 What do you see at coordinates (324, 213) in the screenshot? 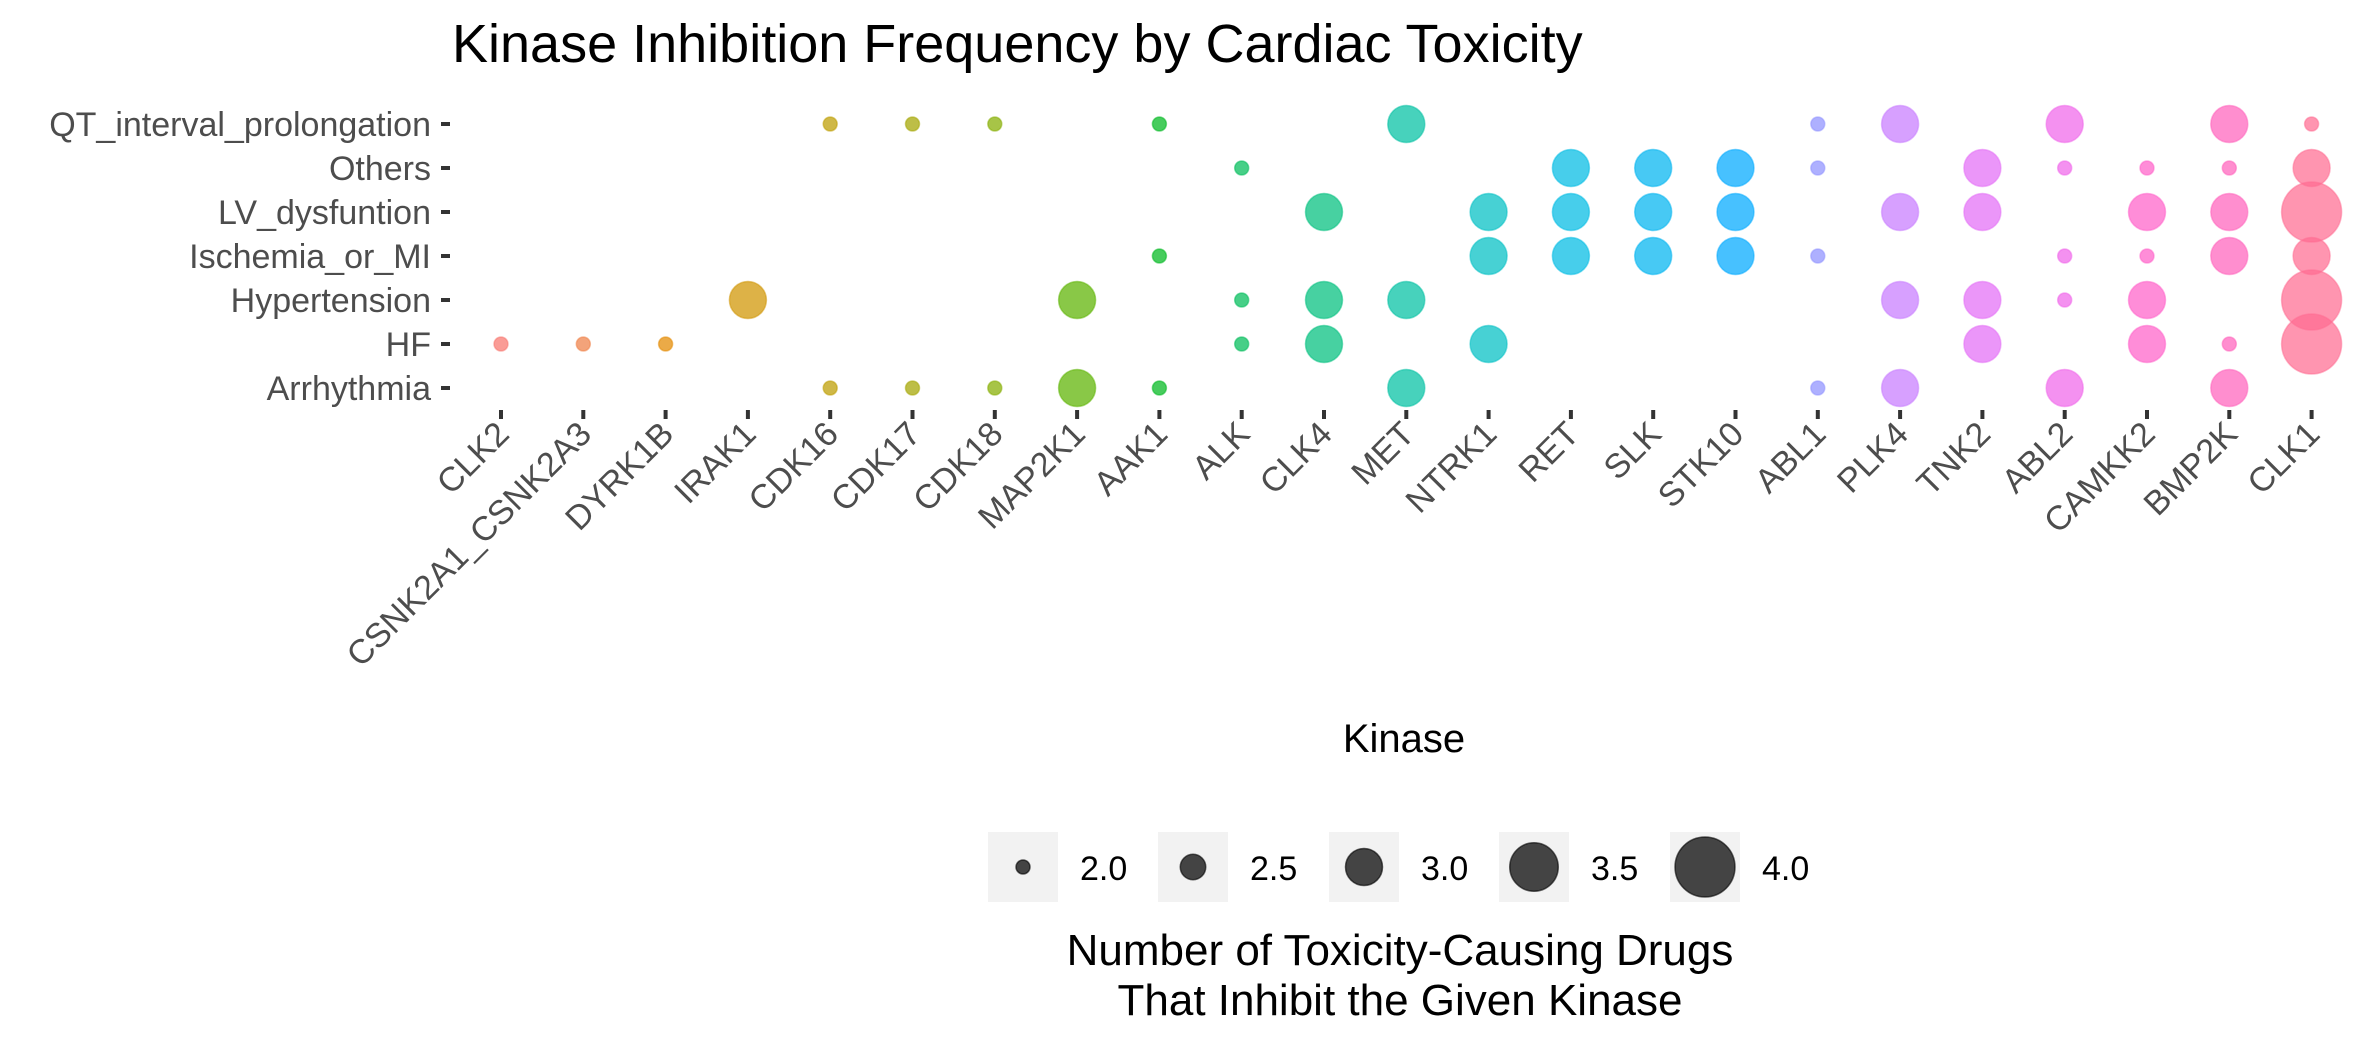
I see `y-tick-label: LV_dysfuntion` at bounding box center [324, 213].